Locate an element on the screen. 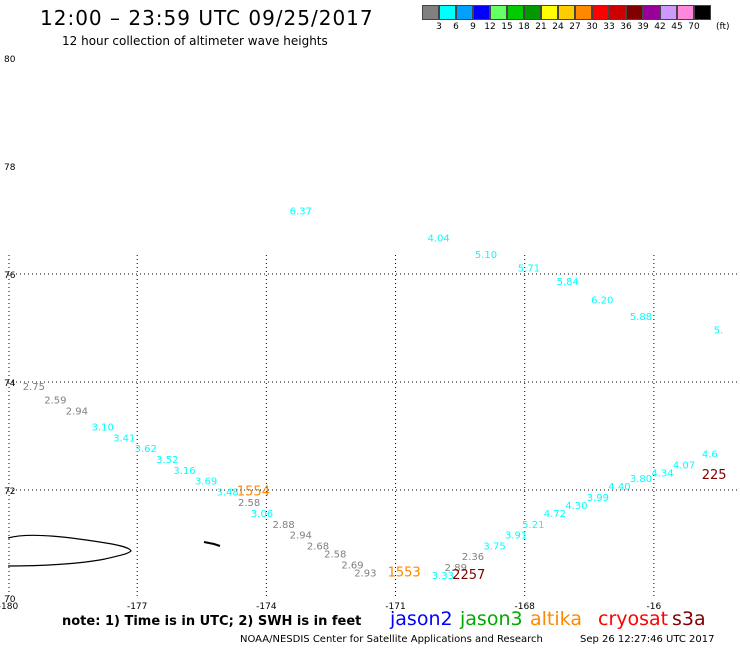  latitude-tick-label: 80 is located at coordinates (10, 60).